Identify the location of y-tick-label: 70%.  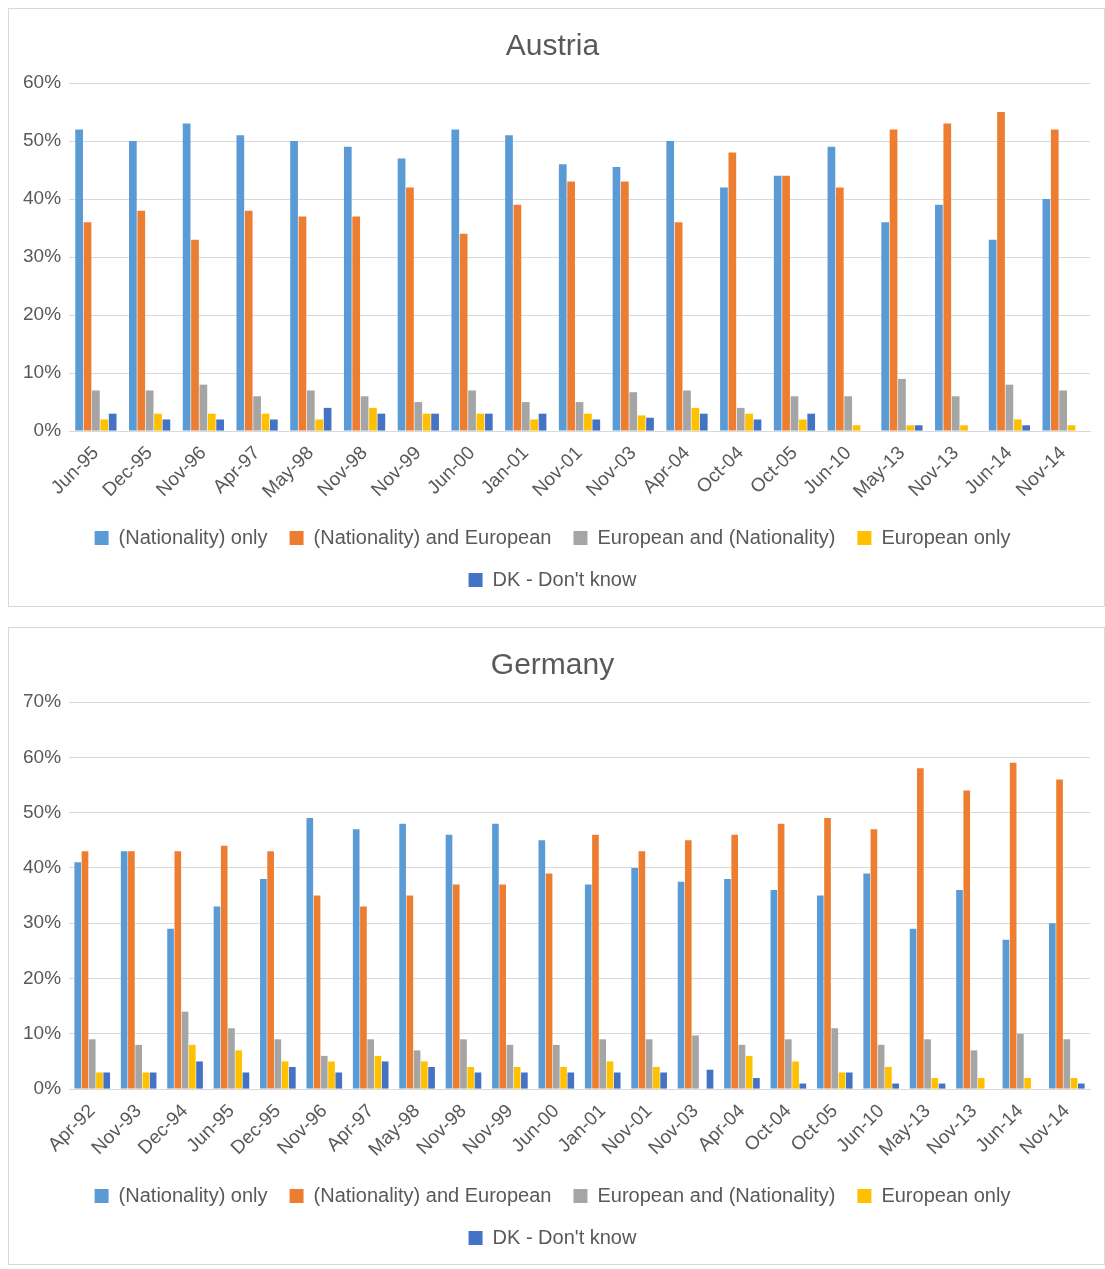
(42, 701).